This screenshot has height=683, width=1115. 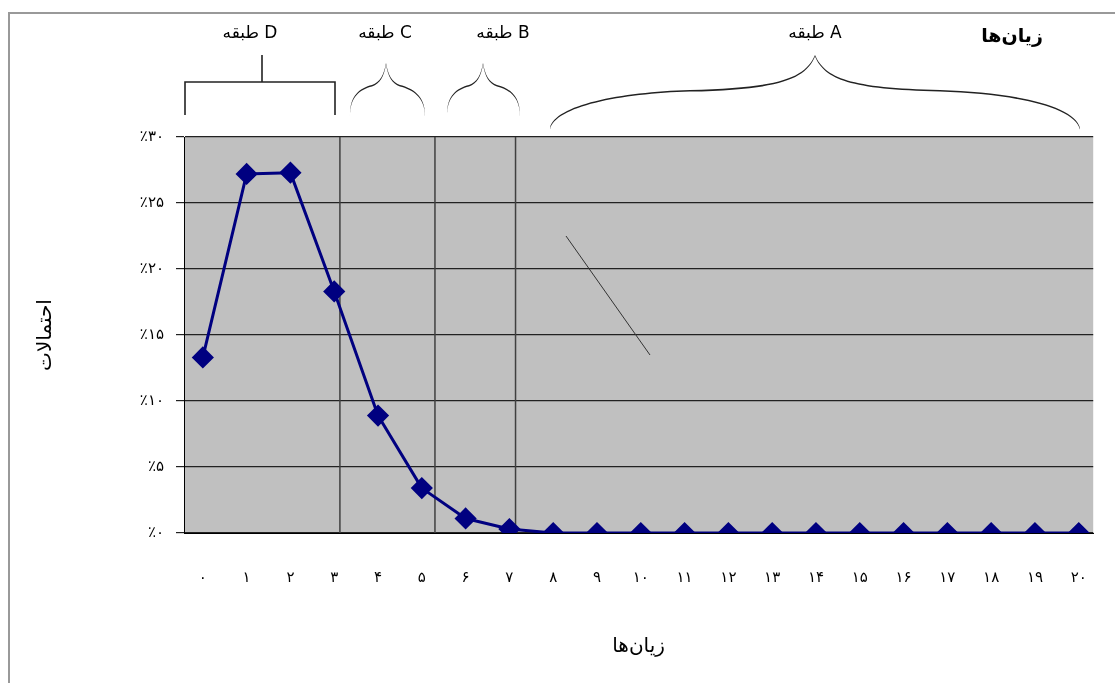 What do you see at coordinates (503, 32) in the screenshot?
I see `text: طبقه B` at bounding box center [503, 32].